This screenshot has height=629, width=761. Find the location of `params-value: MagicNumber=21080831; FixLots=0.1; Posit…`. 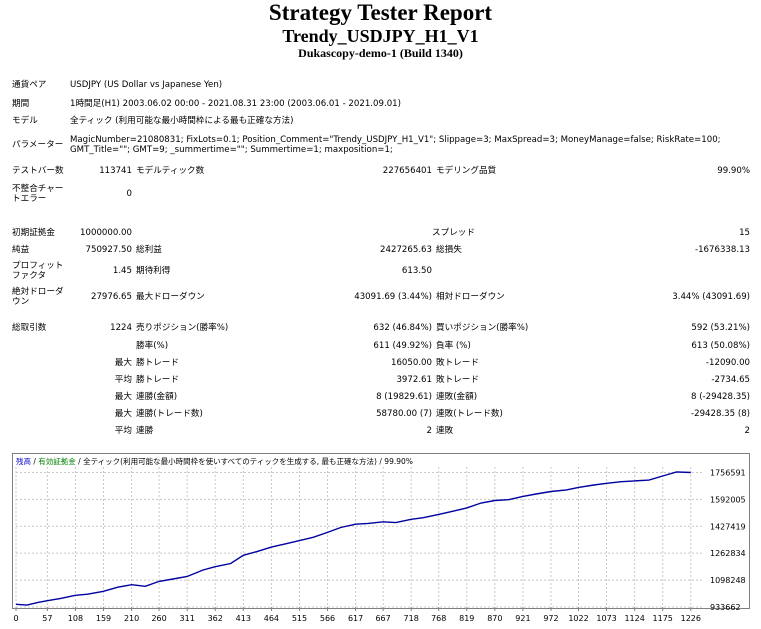

params-value: MagicNumber=21080831; FixLots=0.1; Posit… is located at coordinates (395, 145).